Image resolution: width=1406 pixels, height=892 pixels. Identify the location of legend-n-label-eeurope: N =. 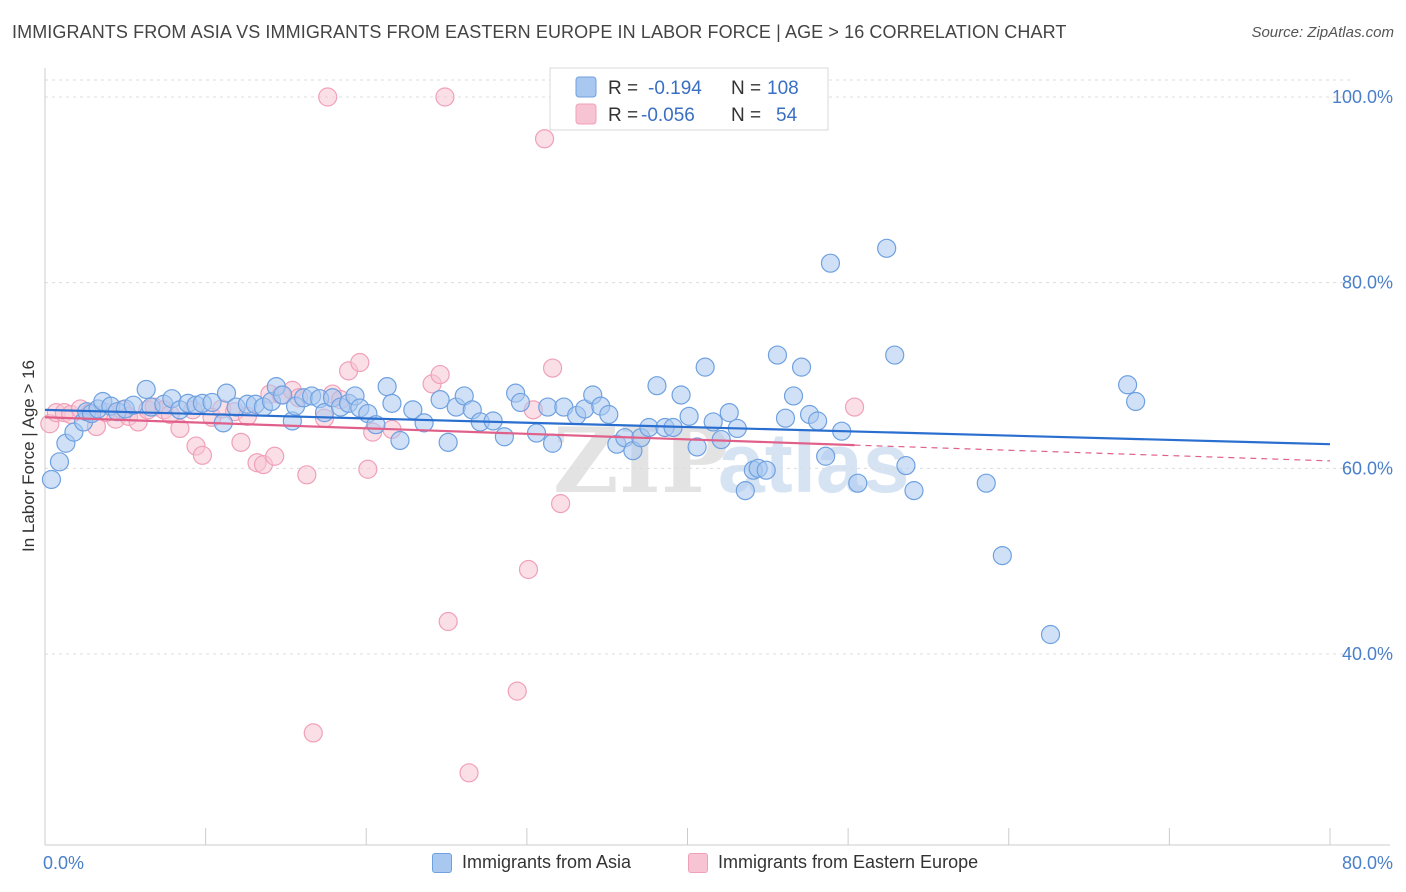
(746, 115).